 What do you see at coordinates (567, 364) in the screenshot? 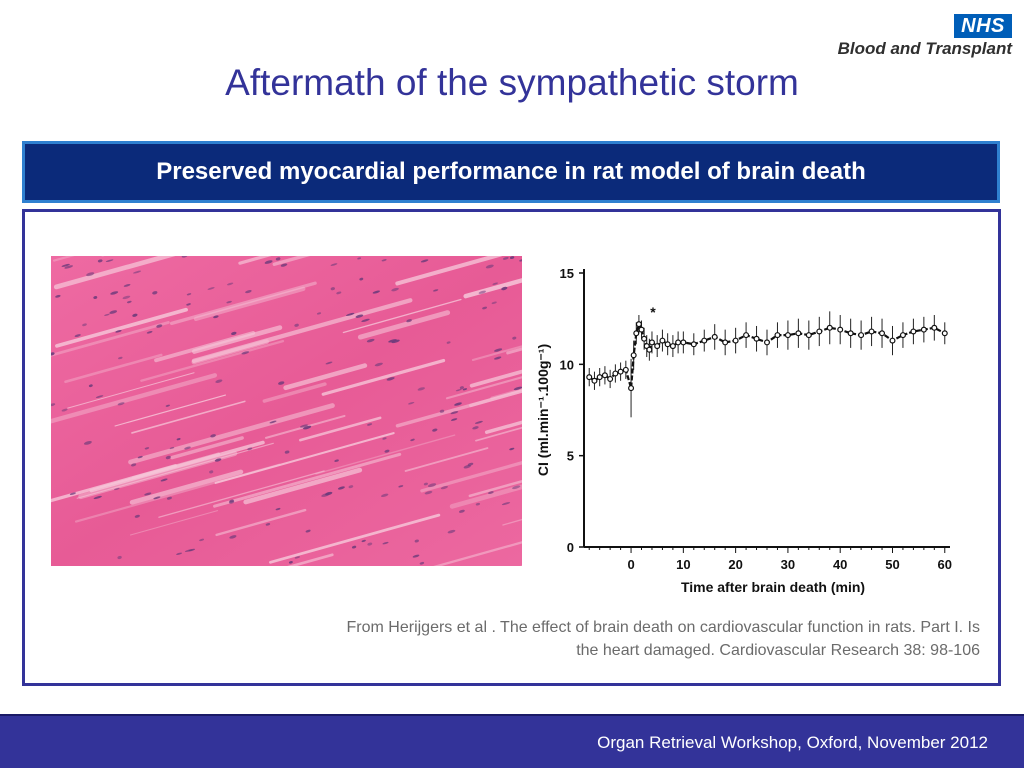
I see `y-tick-label: 10` at bounding box center [567, 364].